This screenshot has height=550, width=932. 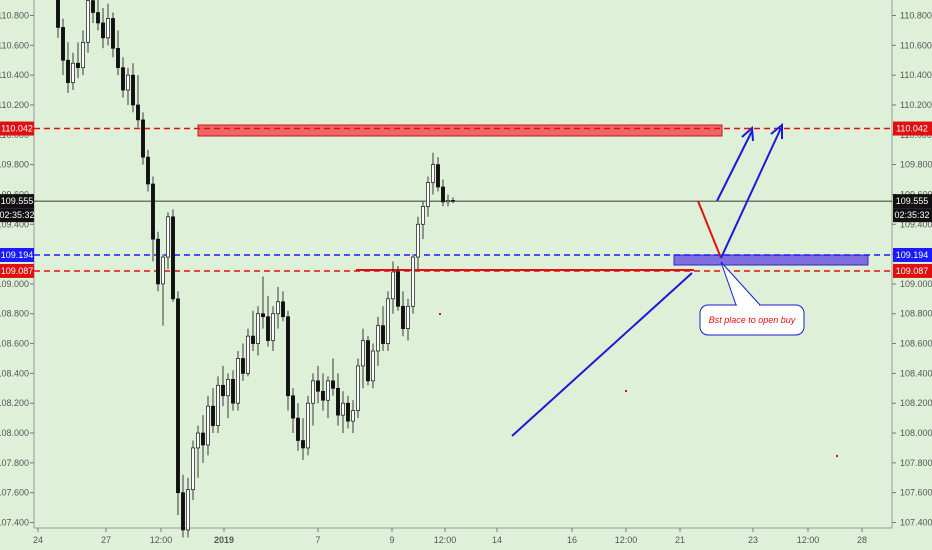 What do you see at coordinates (916, 284) in the screenshot?
I see `y-tick-label-right: 109.000` at bounding box center [916, 284].